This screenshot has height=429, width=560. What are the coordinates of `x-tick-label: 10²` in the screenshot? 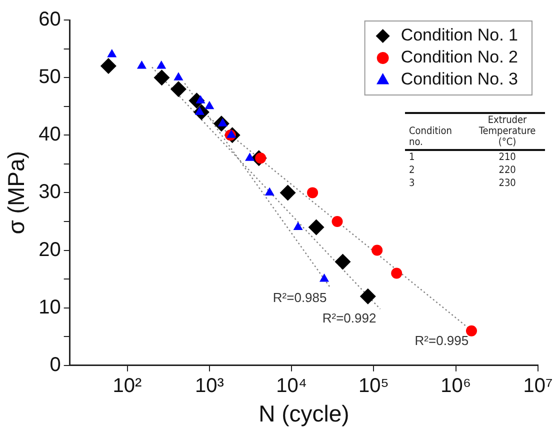 It's located at (127, 385).